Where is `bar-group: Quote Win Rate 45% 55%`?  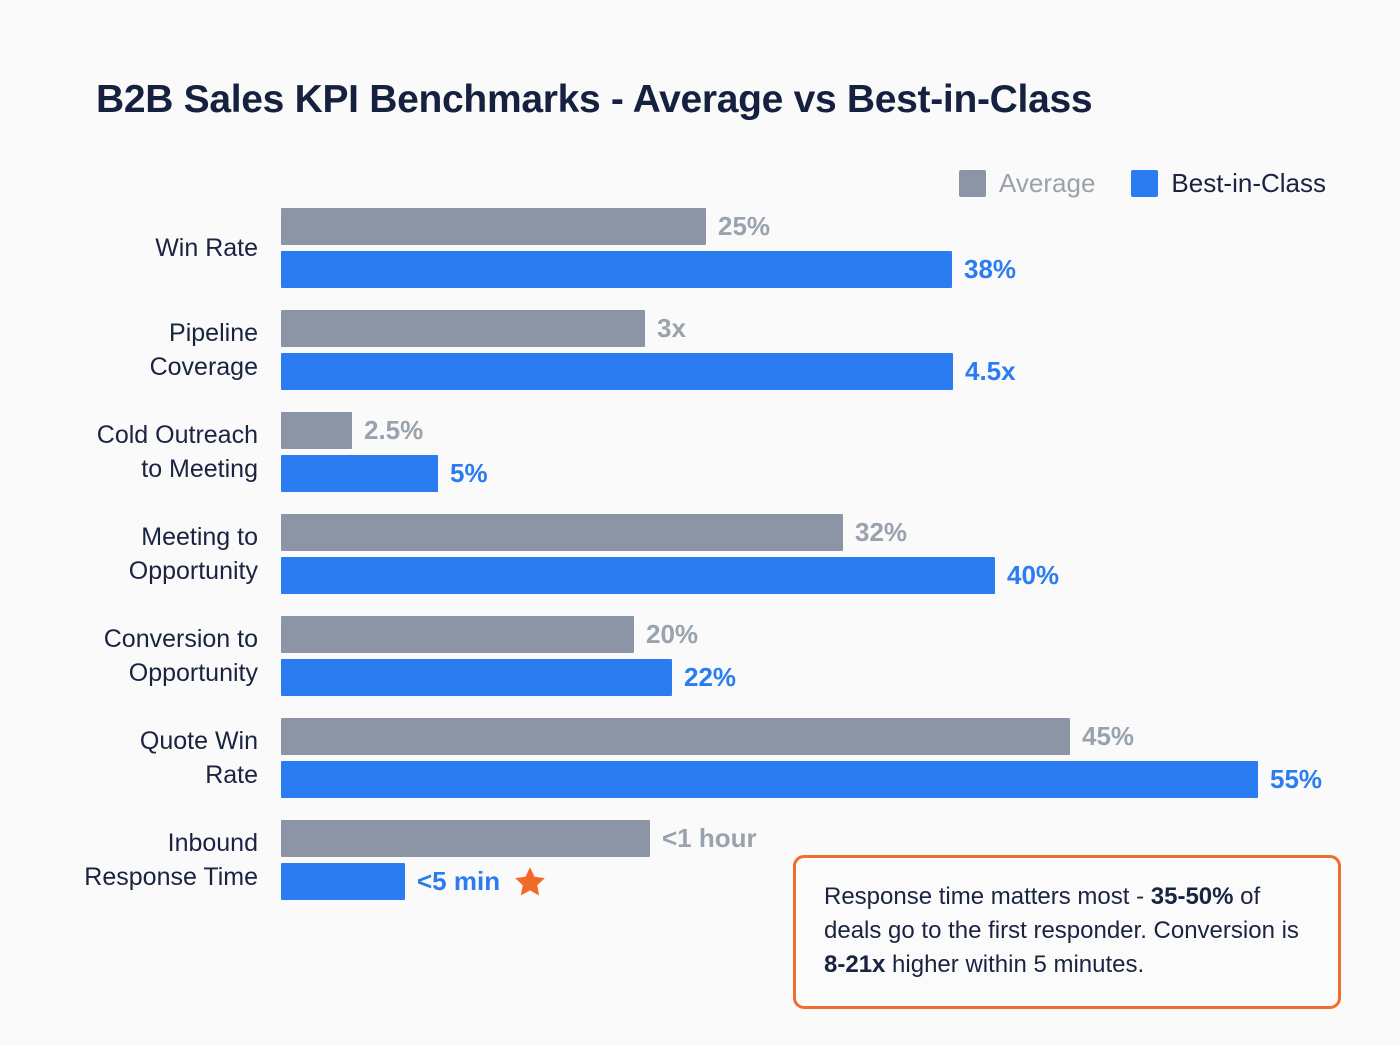
bar-group: Quote Win Rate 45% 55% is located at coordinates (700, 758).